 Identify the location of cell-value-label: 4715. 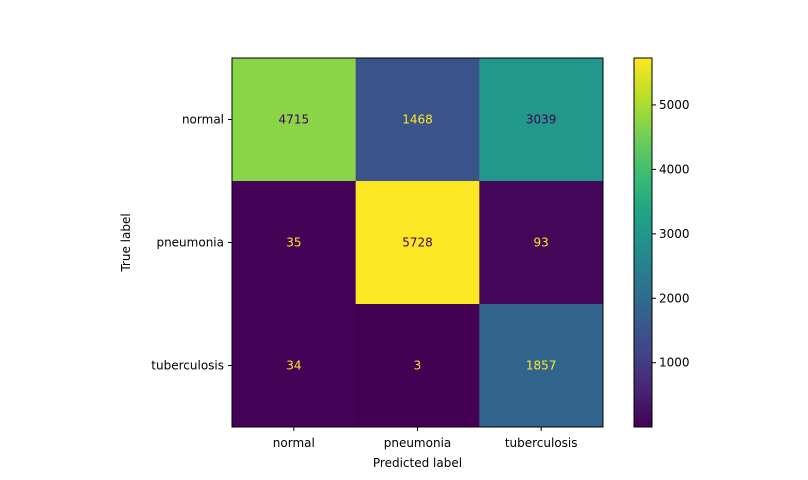
(294, 120).